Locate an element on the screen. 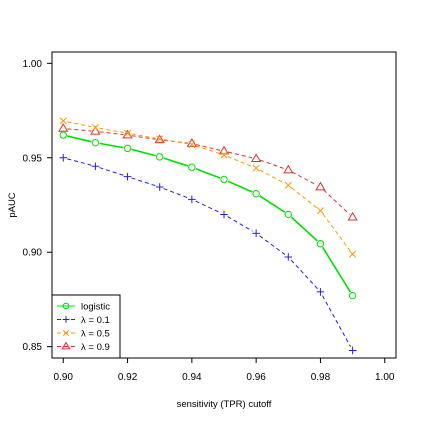 The image size is (423, 423). x-tick-label: 0.96 is located at coordinates (256, 377).